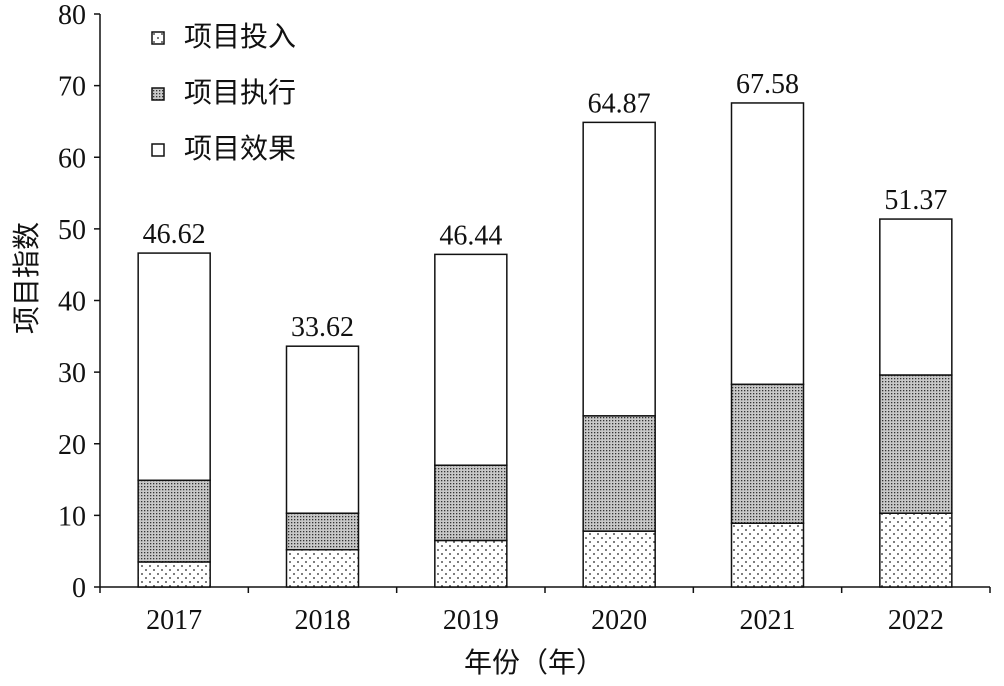  Describe the element at coordinates (619, 103) in the screenshot. I see `data-label: 64.87` at that location.